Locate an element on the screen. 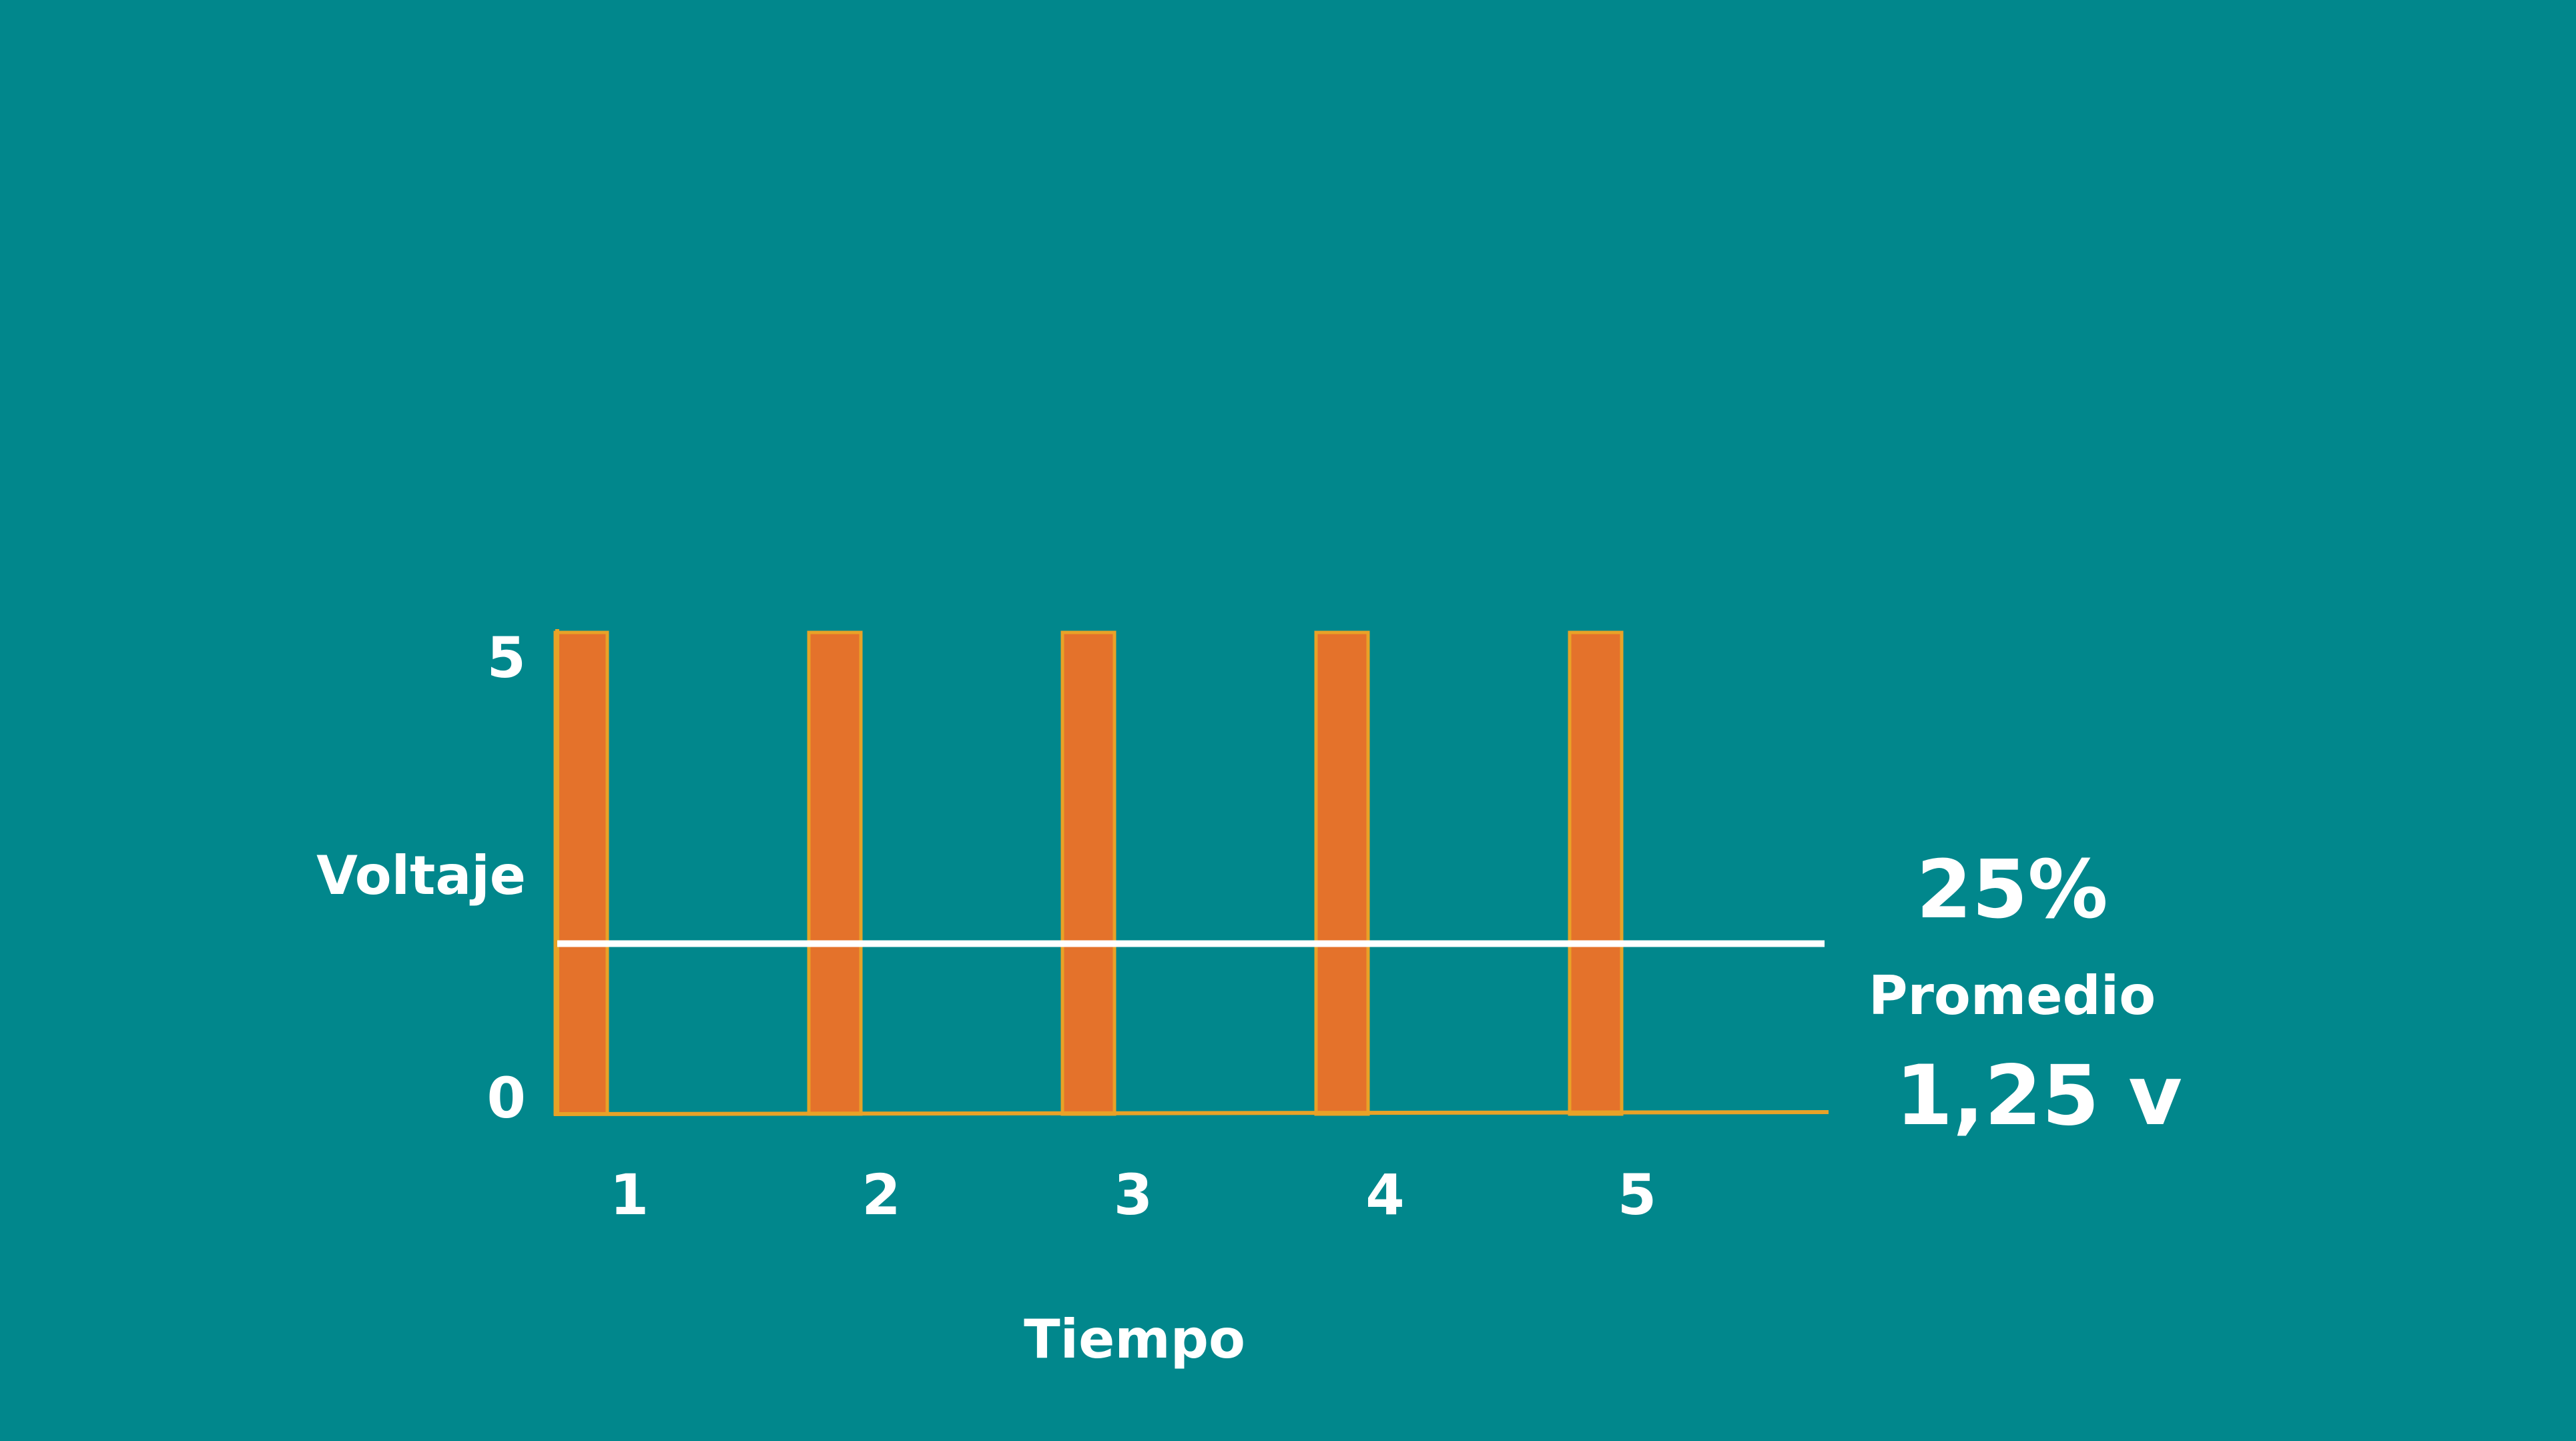  bars-layer is located at coordinates (1088, 873).